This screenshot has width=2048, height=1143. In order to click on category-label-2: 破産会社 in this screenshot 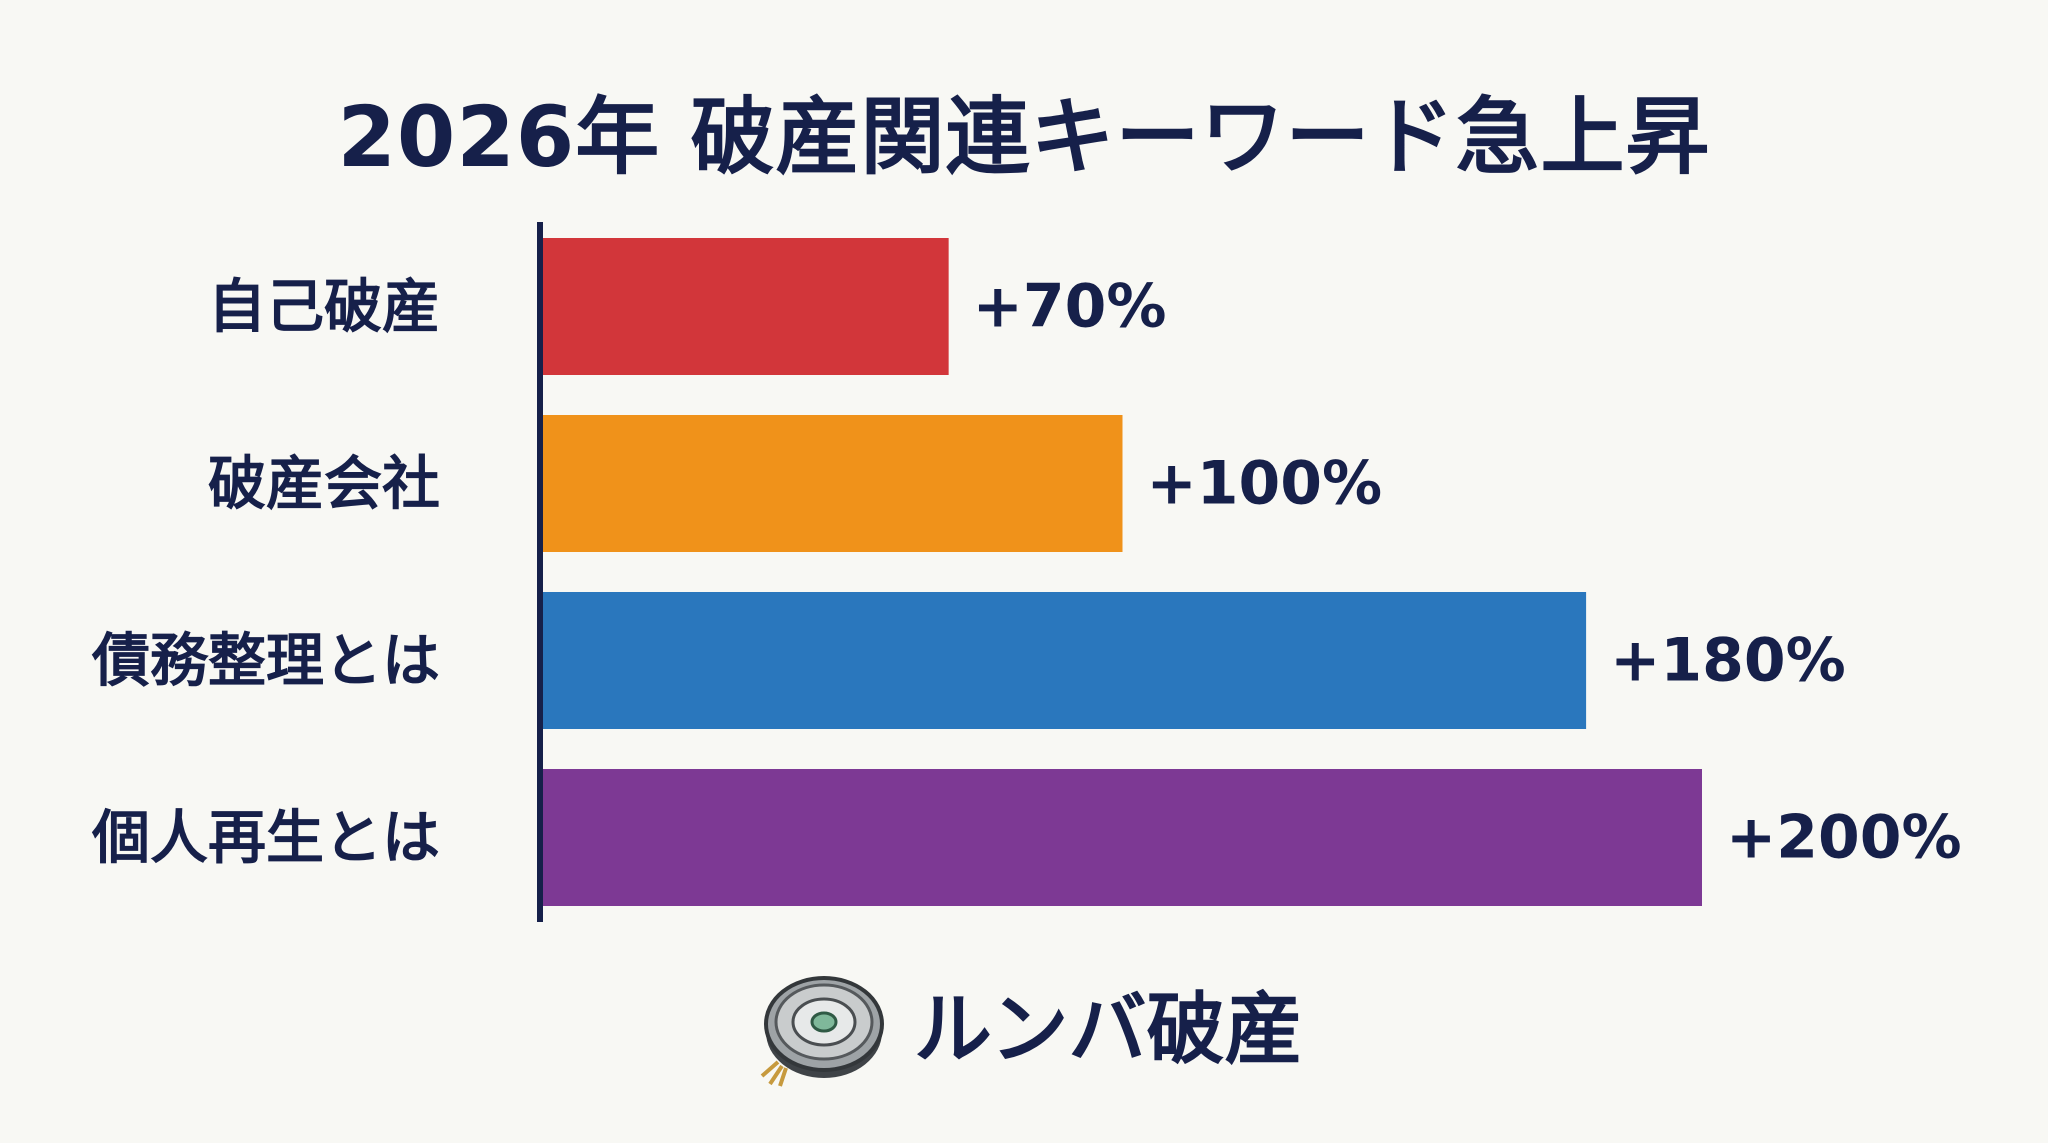, I will do `click(324, 484)`.